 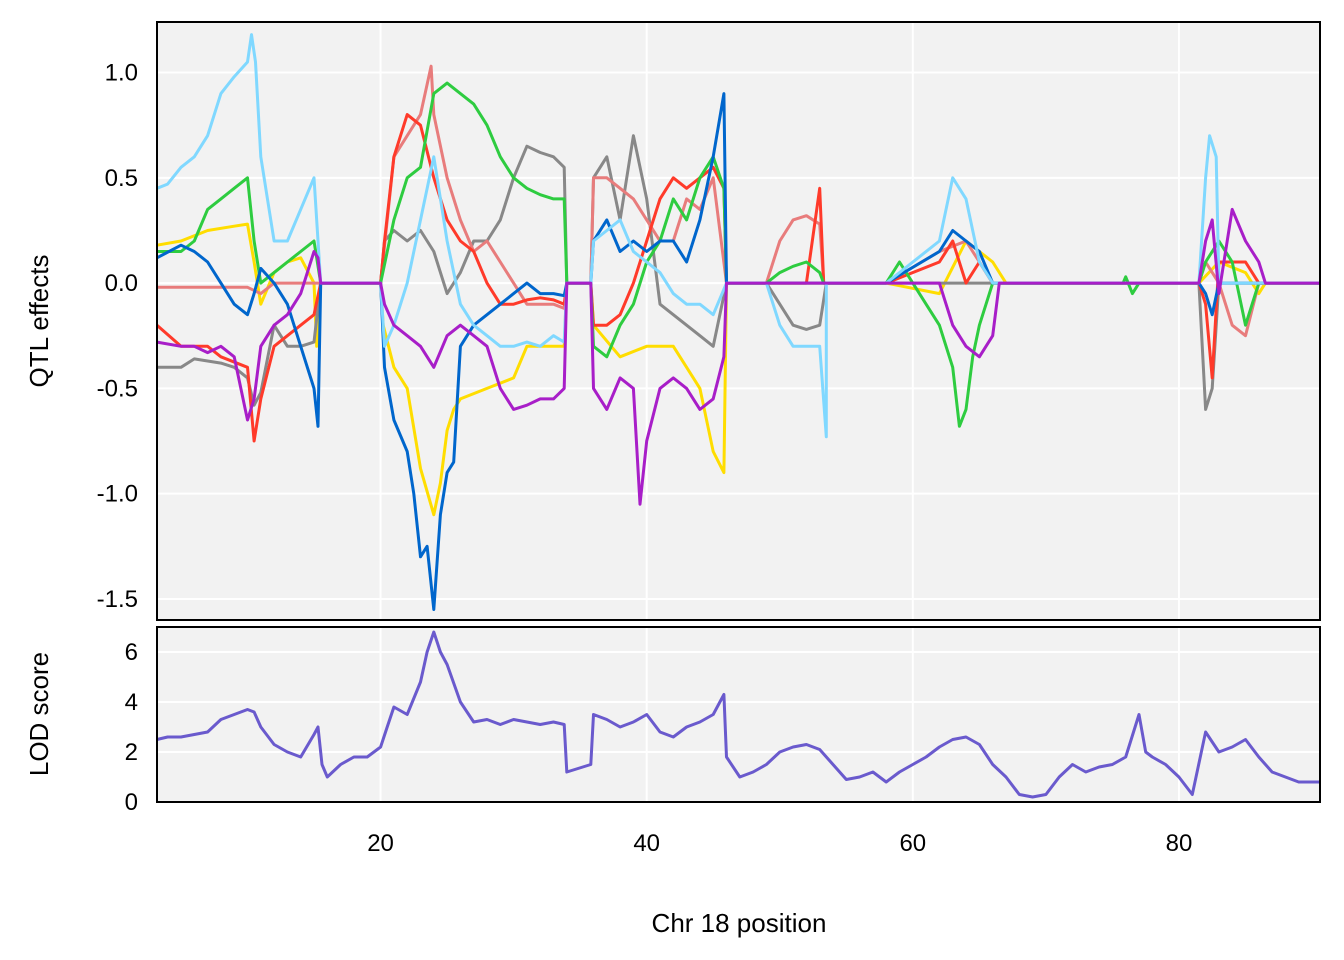 I want to click on effects-y-tick-labels: -1.5 -1.0 -0.5 0.0 0.5 1.0, so click(x=117, y=336).